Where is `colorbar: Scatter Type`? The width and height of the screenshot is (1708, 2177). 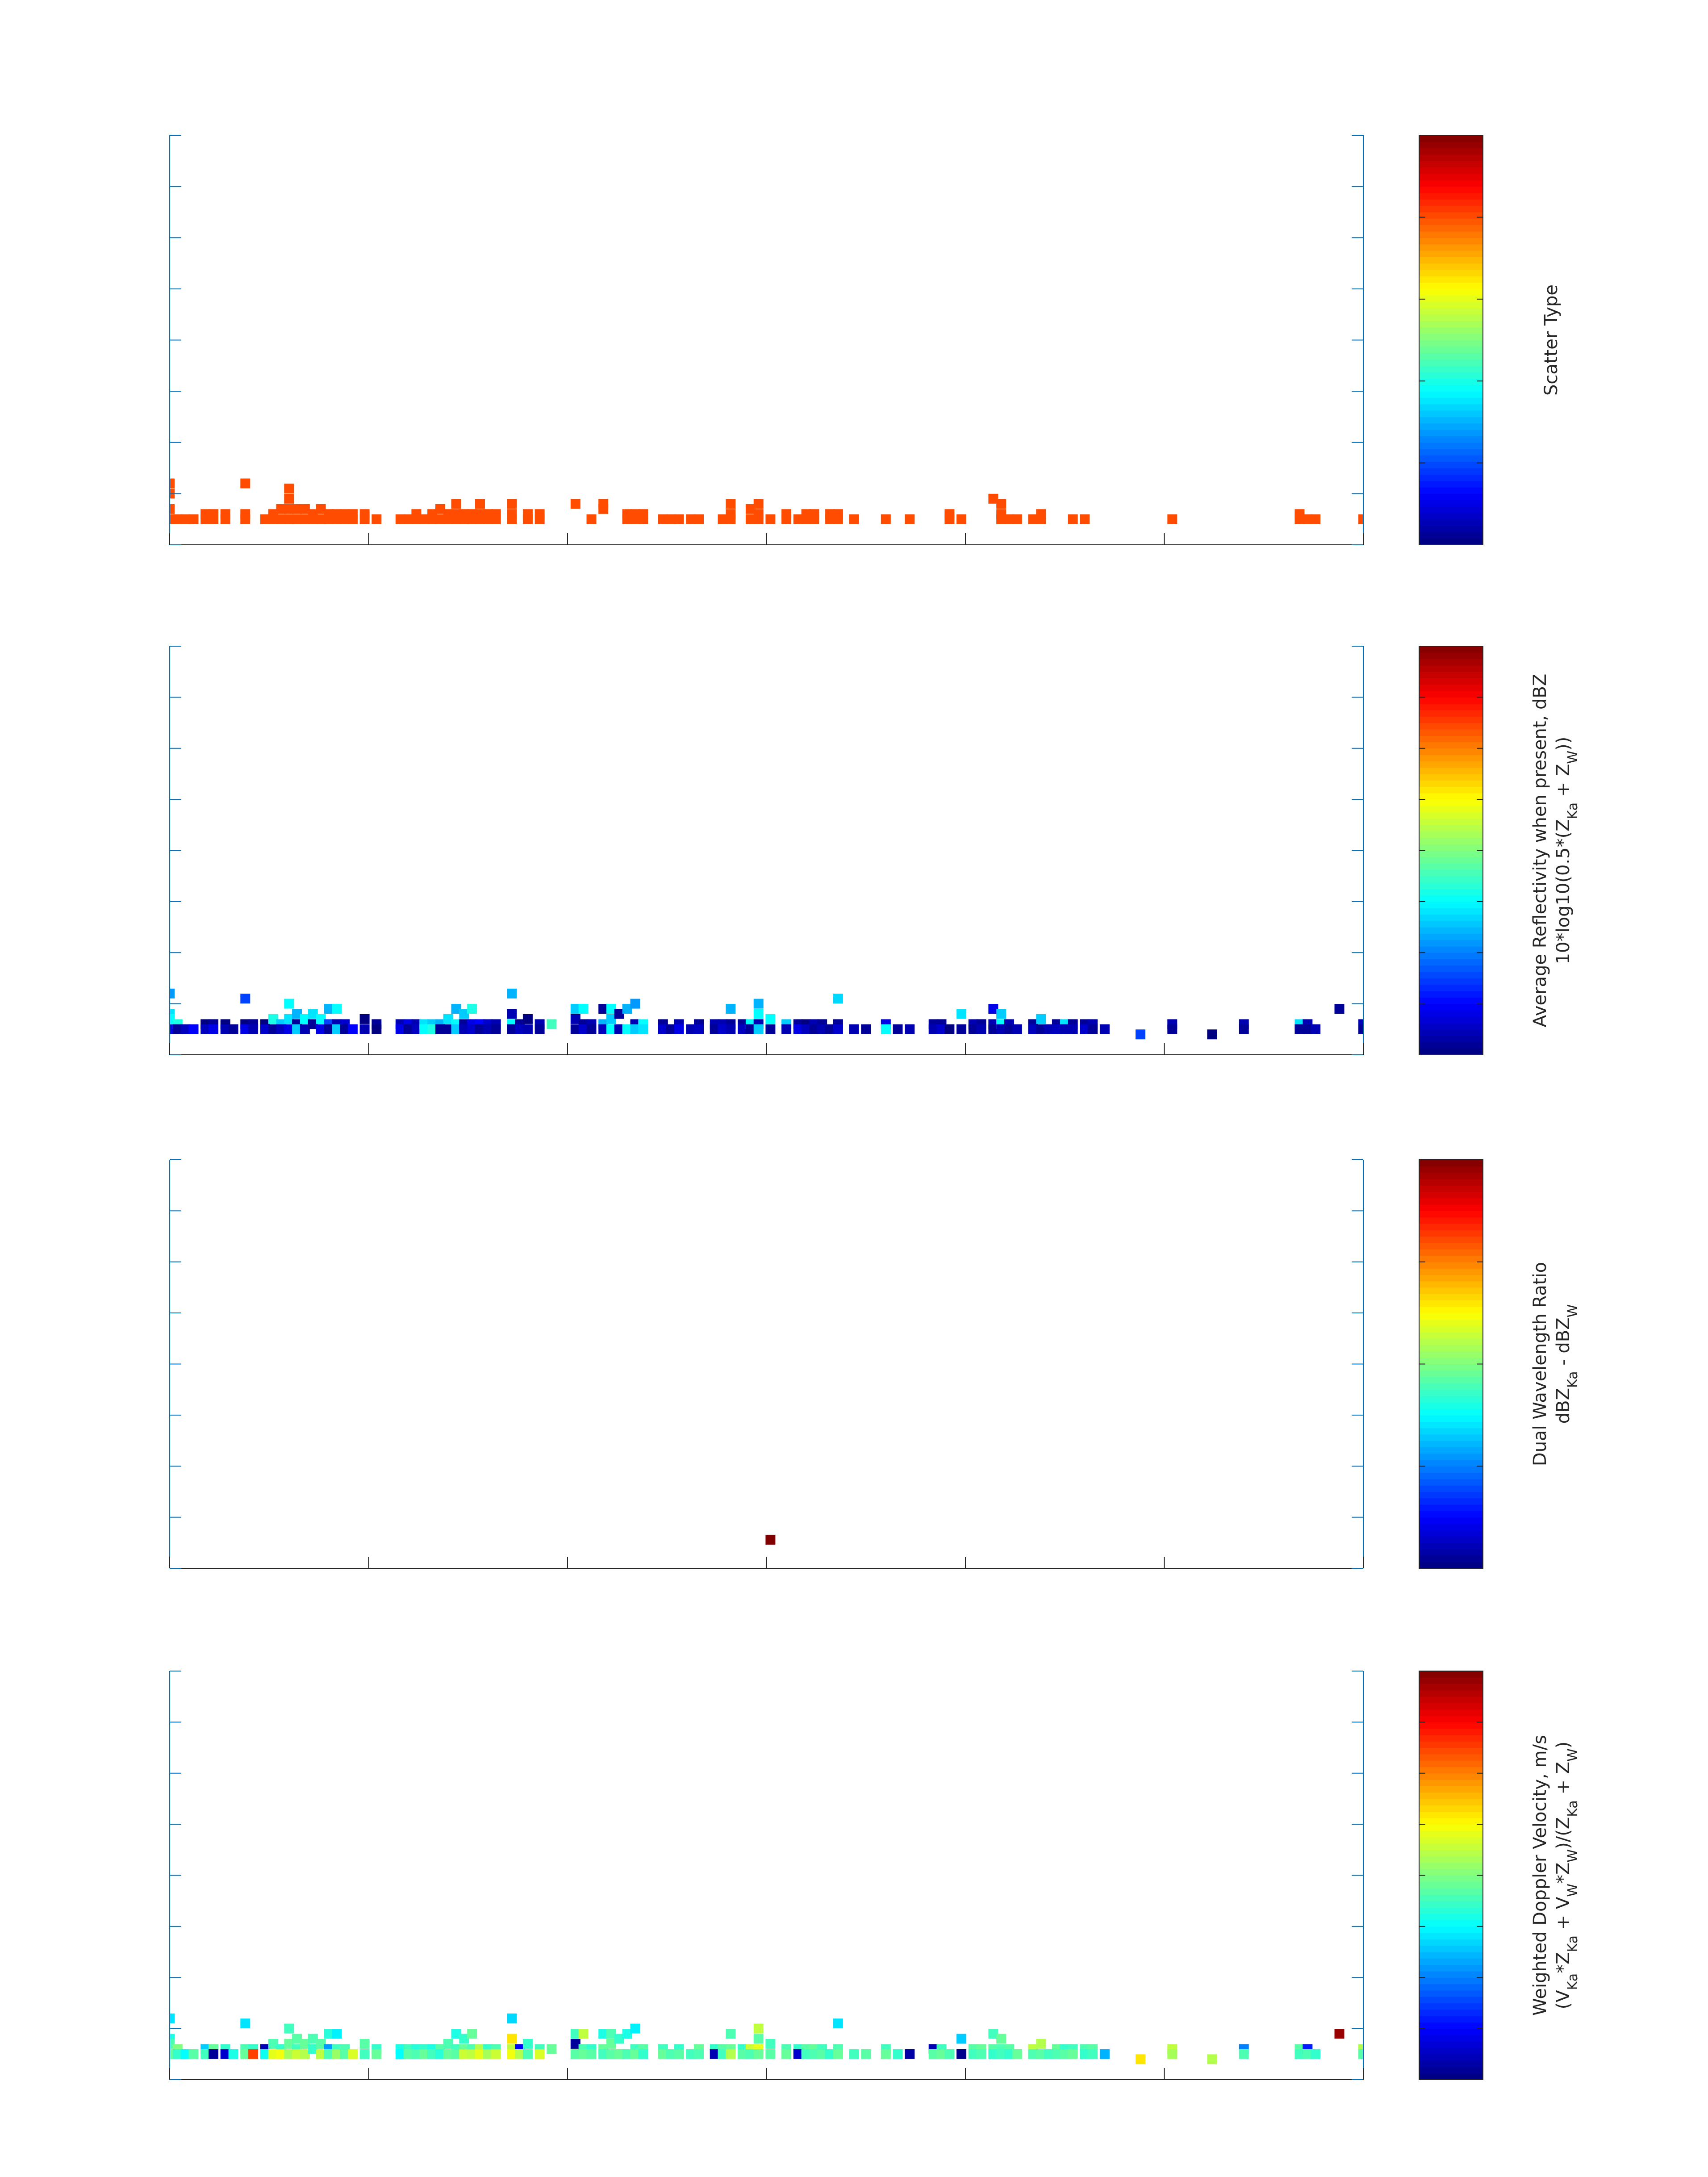
colorbar: Scatter Type is located at coordinates (1490, 340).